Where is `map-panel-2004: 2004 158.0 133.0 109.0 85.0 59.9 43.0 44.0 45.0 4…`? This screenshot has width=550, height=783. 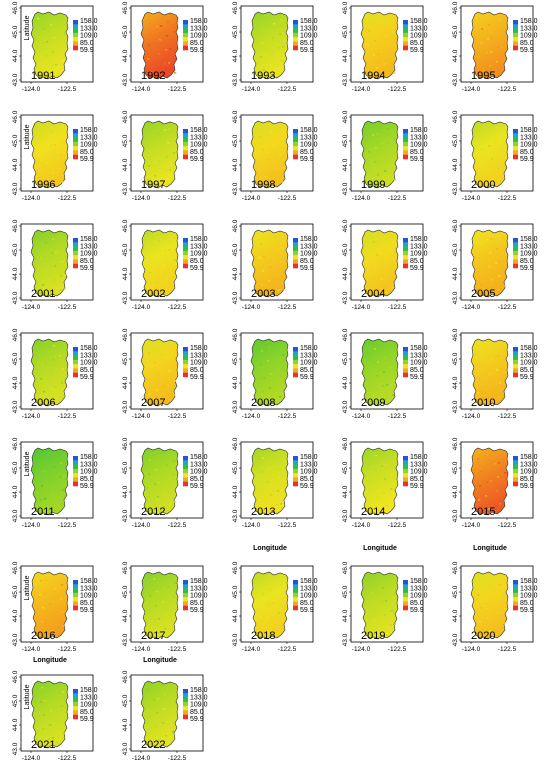
map-panel-2004: 2004 158.0 133.0 109.0 85.0 59.9 43.0 44.0 45.0 4… is located at coordinates (385, 275).